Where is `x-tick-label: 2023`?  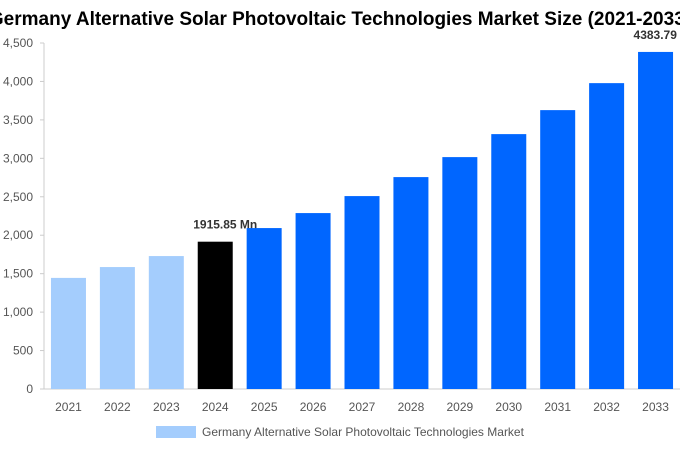 x-tick-label: 2023 is located at coordinates (166, 407).